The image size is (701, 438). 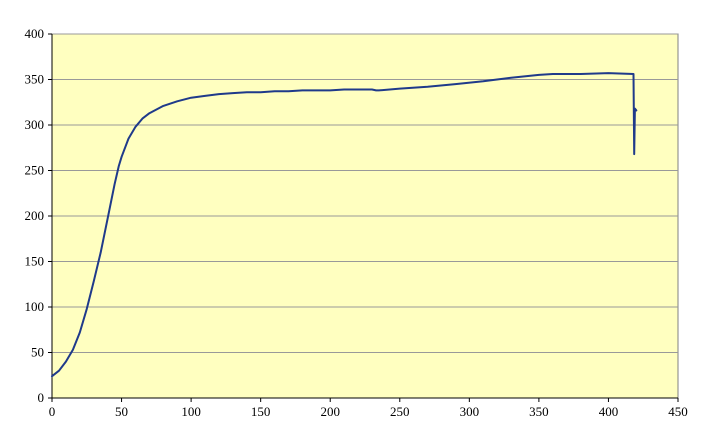 I want to click on x-tick-label: 0, so click(x=52, y=411).